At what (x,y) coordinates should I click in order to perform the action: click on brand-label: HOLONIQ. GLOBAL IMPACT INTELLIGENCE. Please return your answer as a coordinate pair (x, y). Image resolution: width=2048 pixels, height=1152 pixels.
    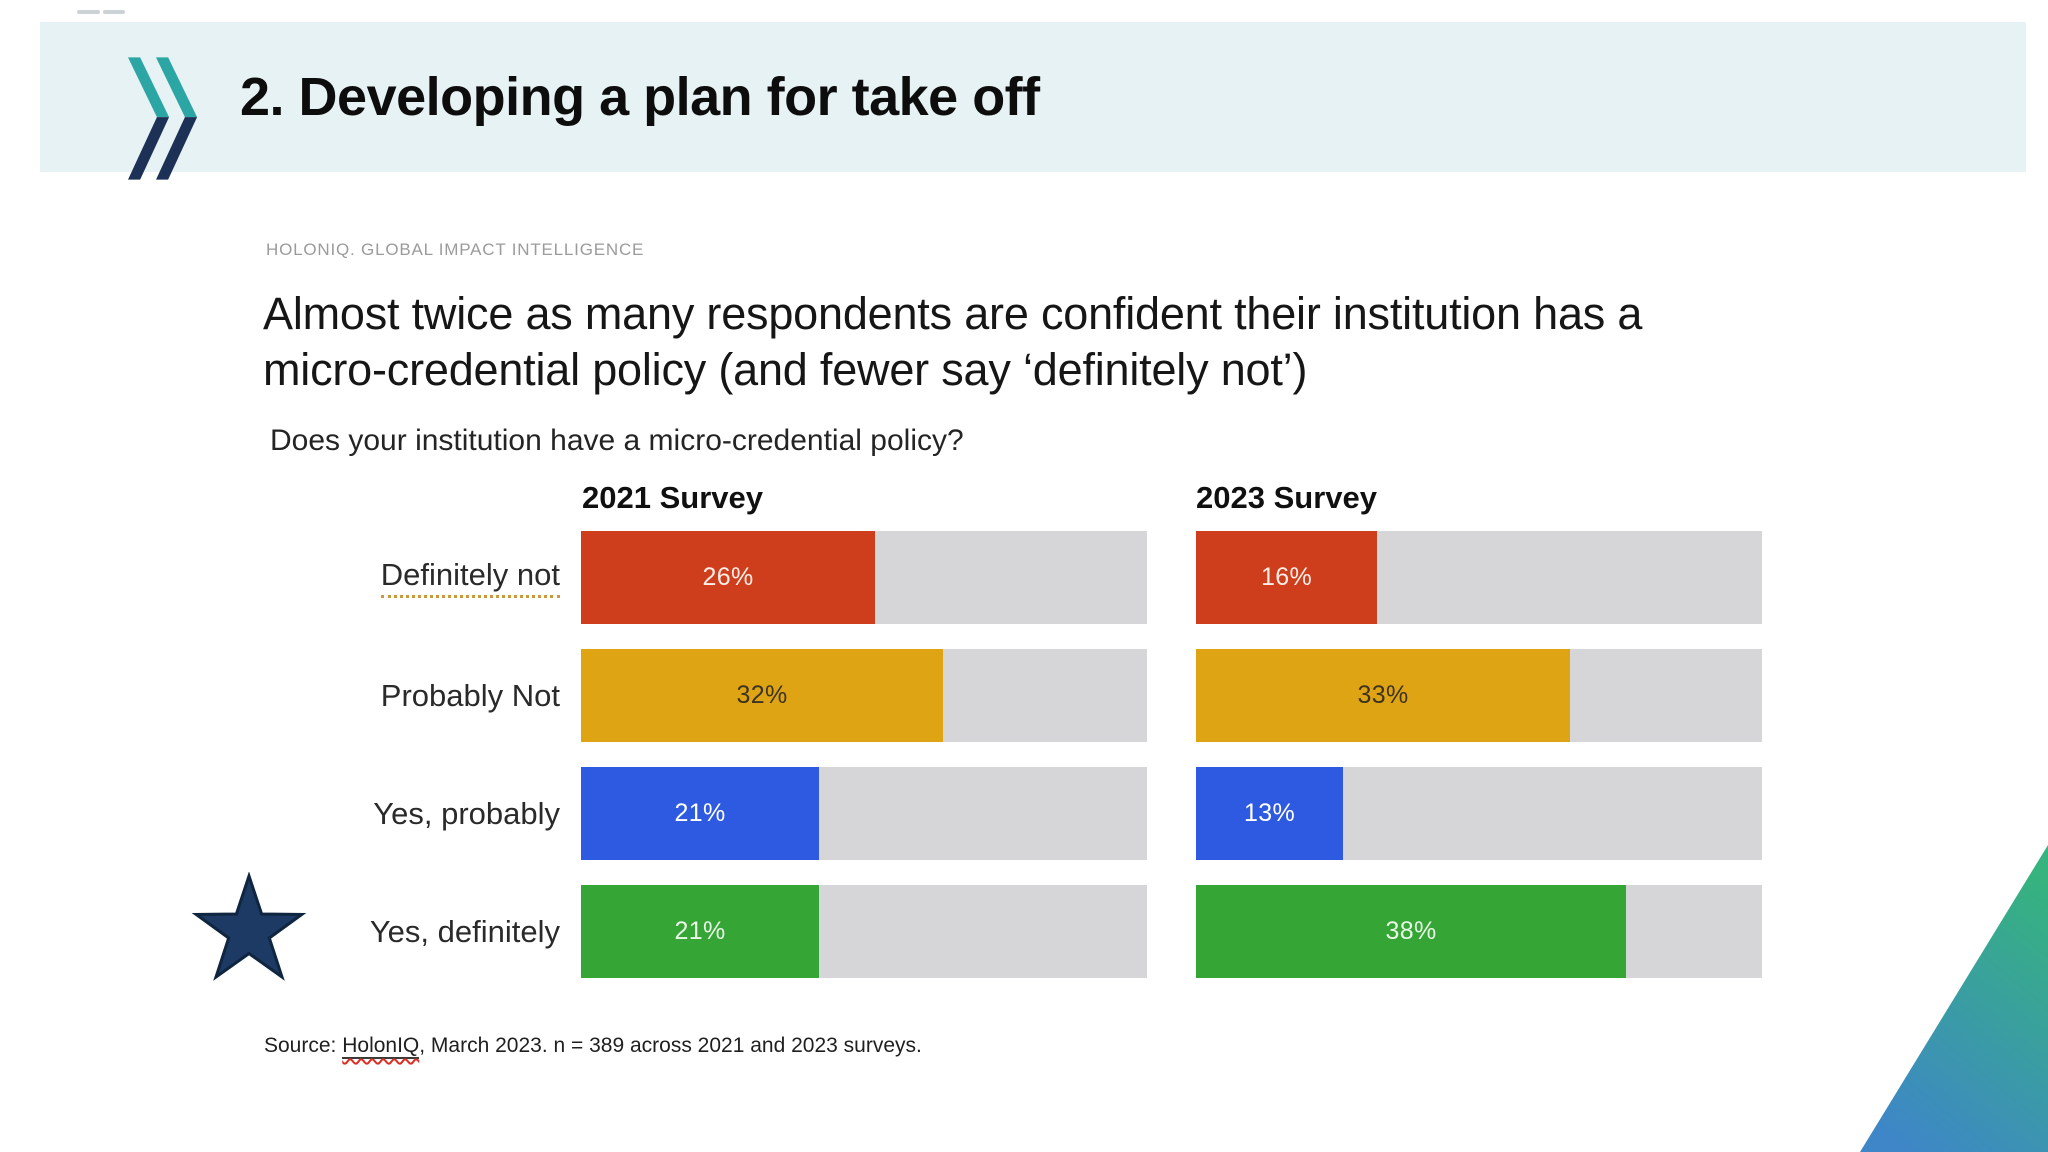
    Looking at the image, I should click on (455, 249).